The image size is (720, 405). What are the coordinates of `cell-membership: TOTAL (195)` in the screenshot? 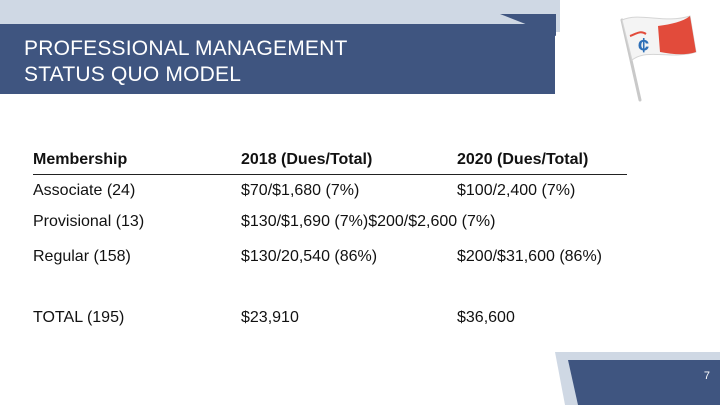 It's located at (79, 317).